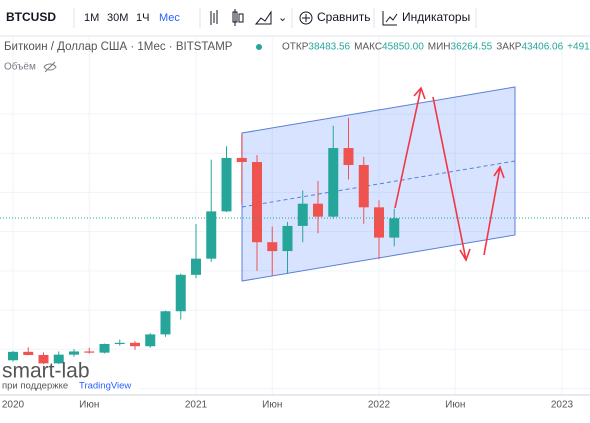 The width and height of the screenshot is (590, 423). What do you see at coordinates (578, 47) in the screenshot?
I see `ohlc-change: +4914` at bounding box center [578, 47].